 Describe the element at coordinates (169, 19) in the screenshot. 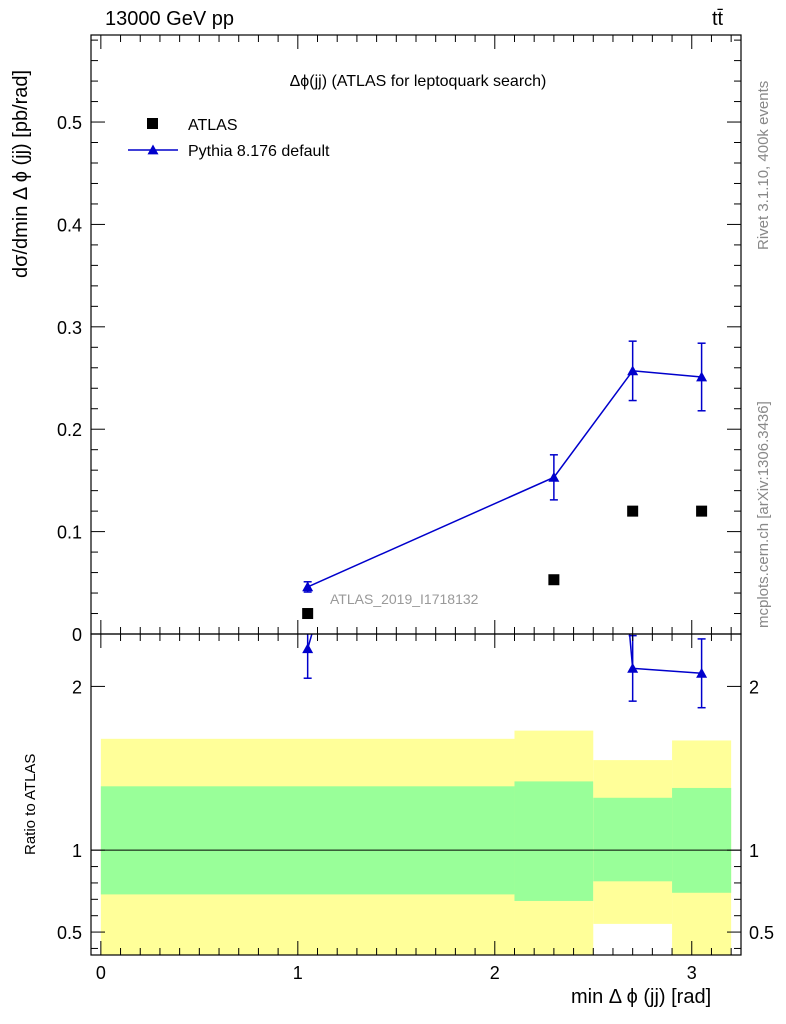

I see `process-label: 13000 GeV pp` at that location.